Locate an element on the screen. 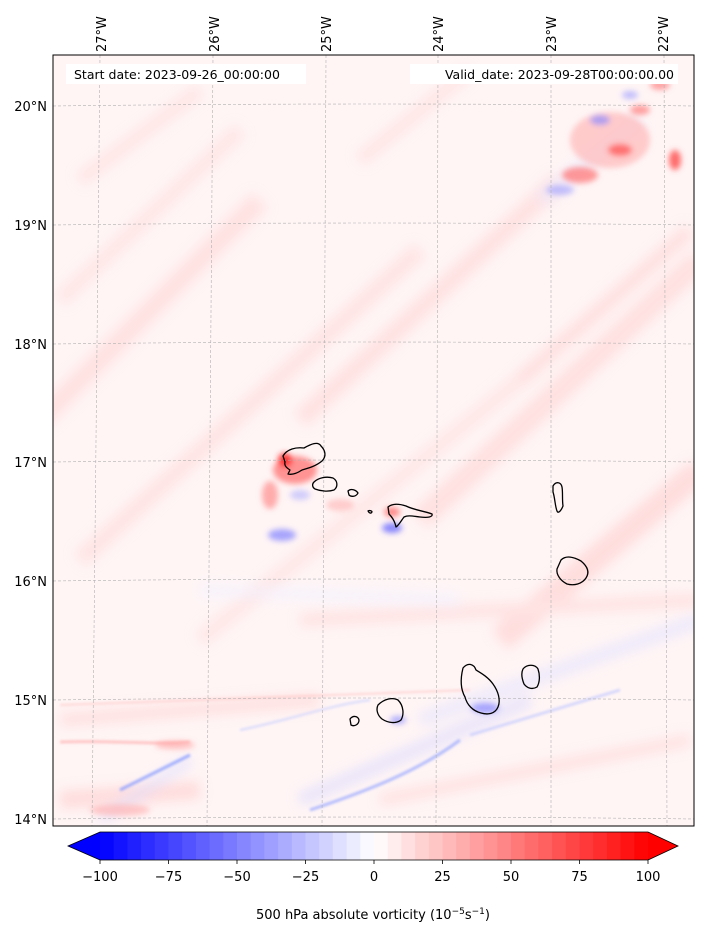  boa-vista-island is located at coordinates (572, 571).